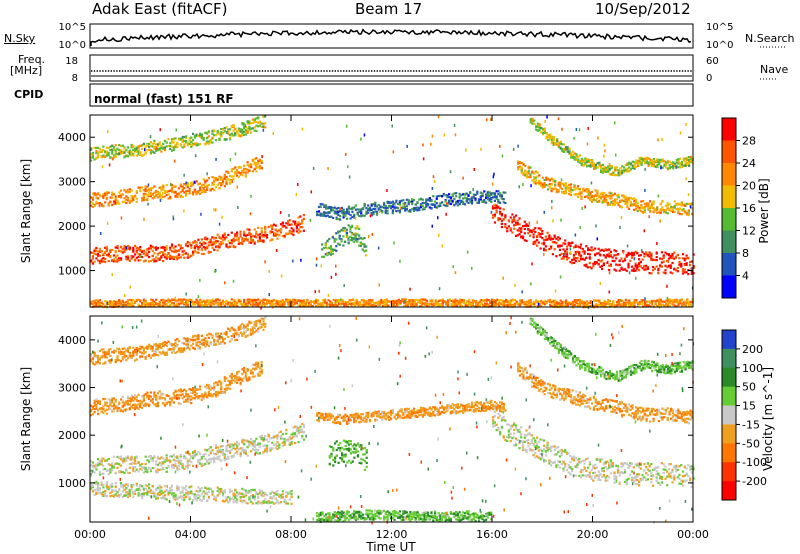  What do you see at coordinates (176, 182) in the screenshot?
I see `data-band` at bounding box center [176, 182].